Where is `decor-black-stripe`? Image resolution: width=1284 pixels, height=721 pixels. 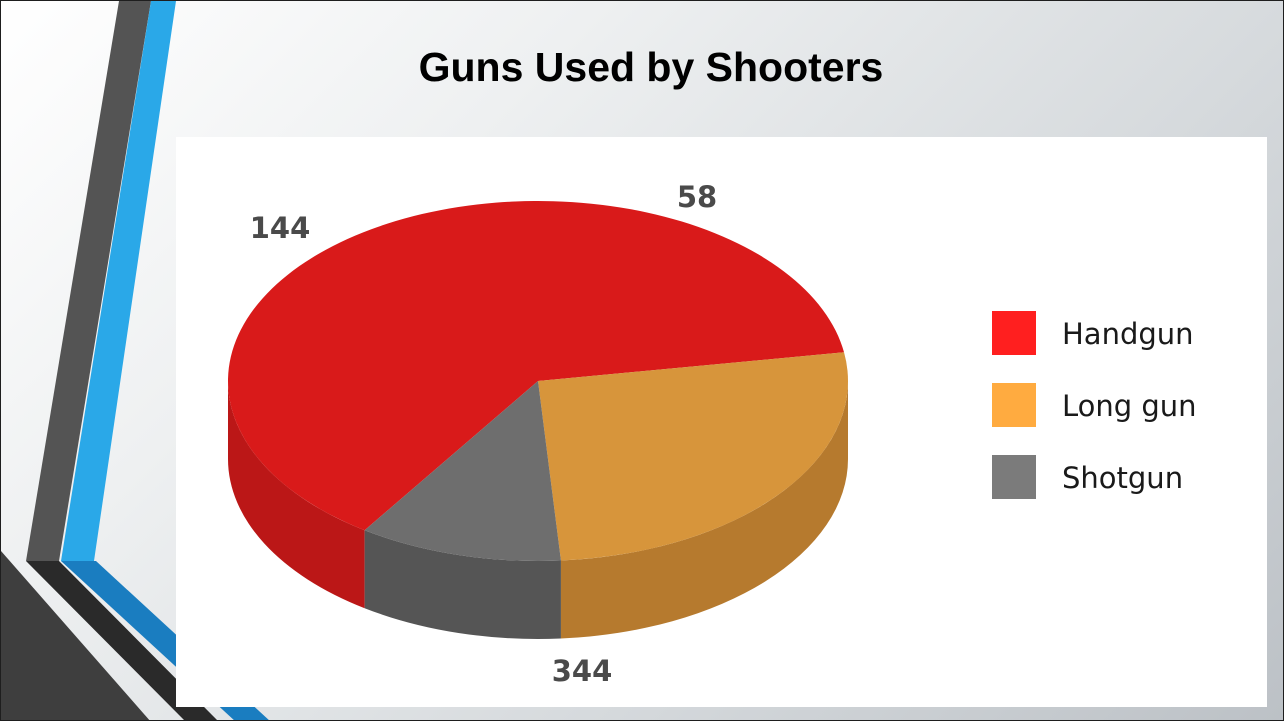
decor-black-stripe is located at coordinates (122, 640).